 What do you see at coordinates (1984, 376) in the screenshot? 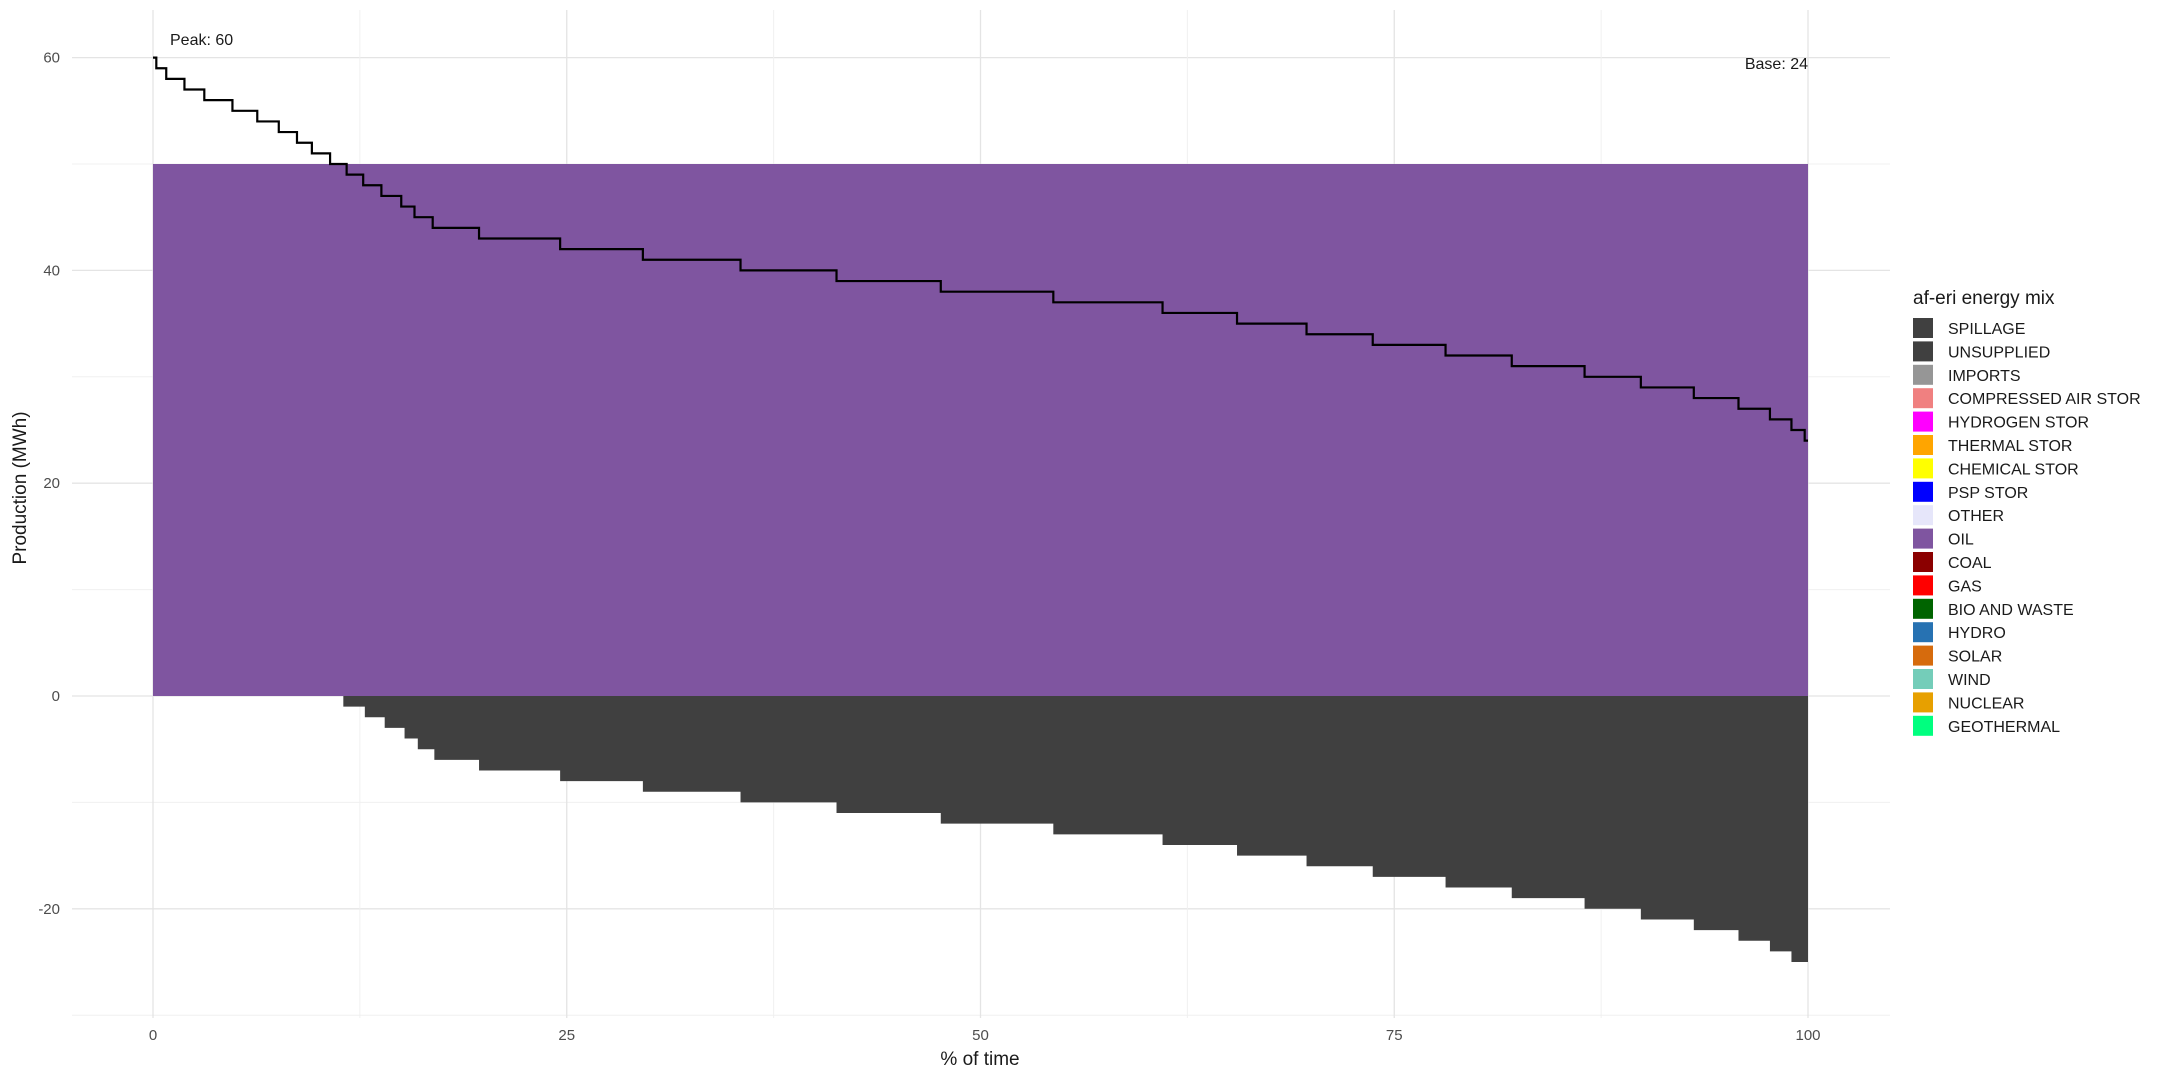
I see `legend-label-imports: IMPORTS` at bounding box center [1984, 376].